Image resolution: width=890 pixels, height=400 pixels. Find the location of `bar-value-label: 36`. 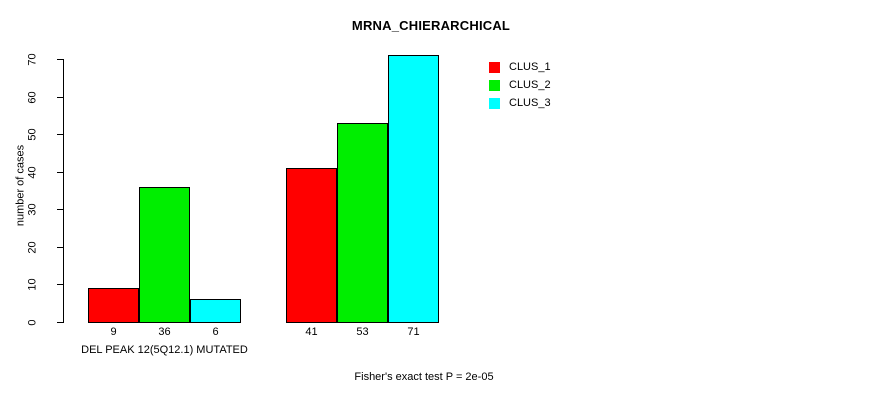

bar-value-label: 36 is located at coordinates (164, 332).